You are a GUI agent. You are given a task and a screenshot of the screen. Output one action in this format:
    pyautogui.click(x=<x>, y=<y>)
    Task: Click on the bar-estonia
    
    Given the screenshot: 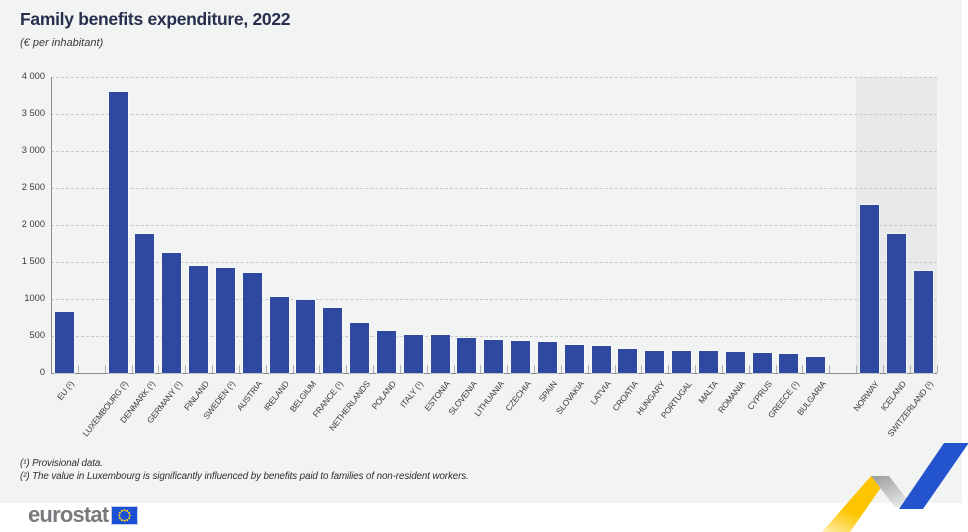 What is the action you would take?
    pyautogui.click(x=440, y=354)
    